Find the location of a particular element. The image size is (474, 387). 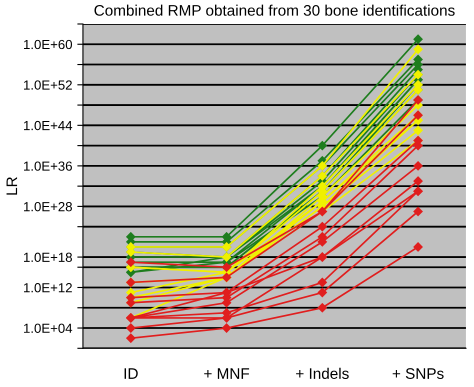

x-tick-label: + Indels is located at coordinates (322, 373).